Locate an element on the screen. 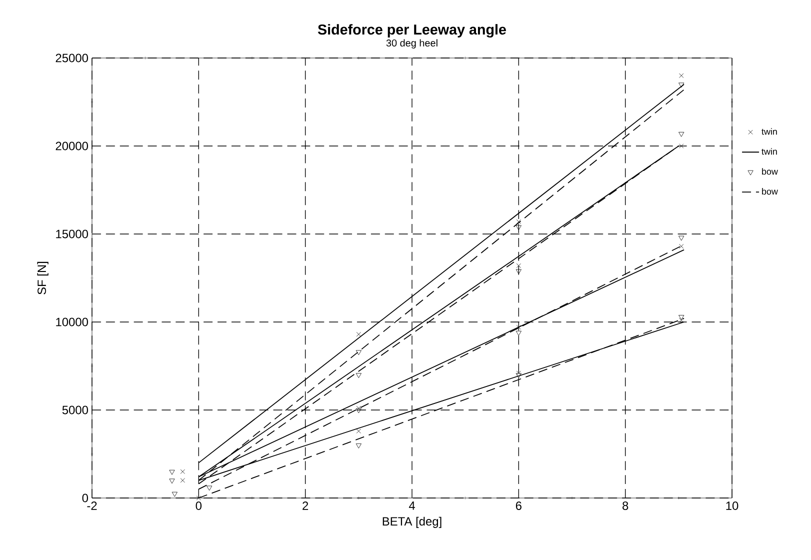 This screenshot has width=811, height=560. x-tick-label: -2 is located at coordinates (92, 506).